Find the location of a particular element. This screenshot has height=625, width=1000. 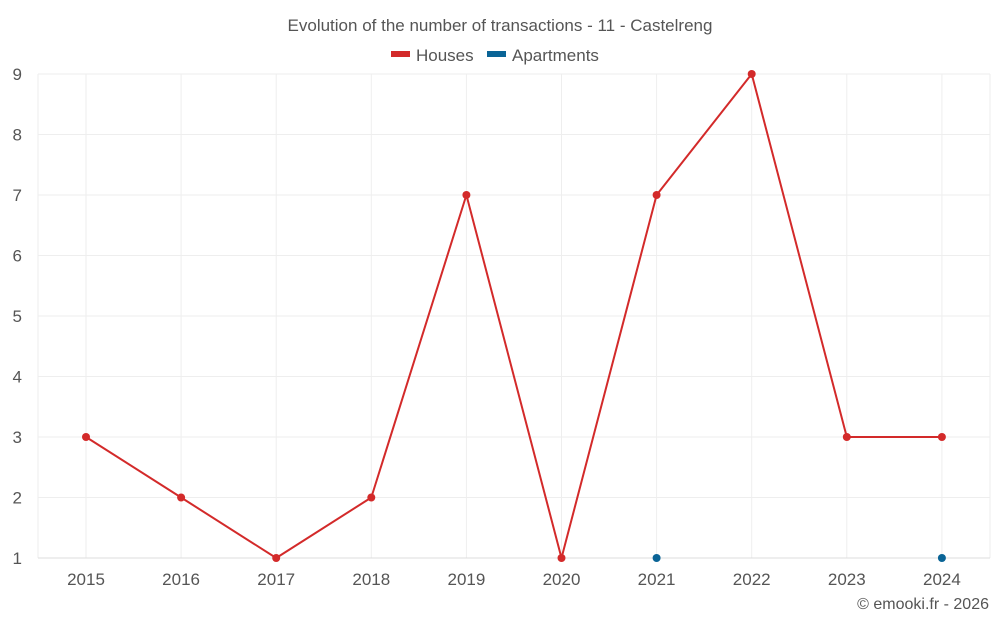

y-axis-ticks: 1 2 3 4 5 6 7 8 9 is located at coordinates (17, 316).